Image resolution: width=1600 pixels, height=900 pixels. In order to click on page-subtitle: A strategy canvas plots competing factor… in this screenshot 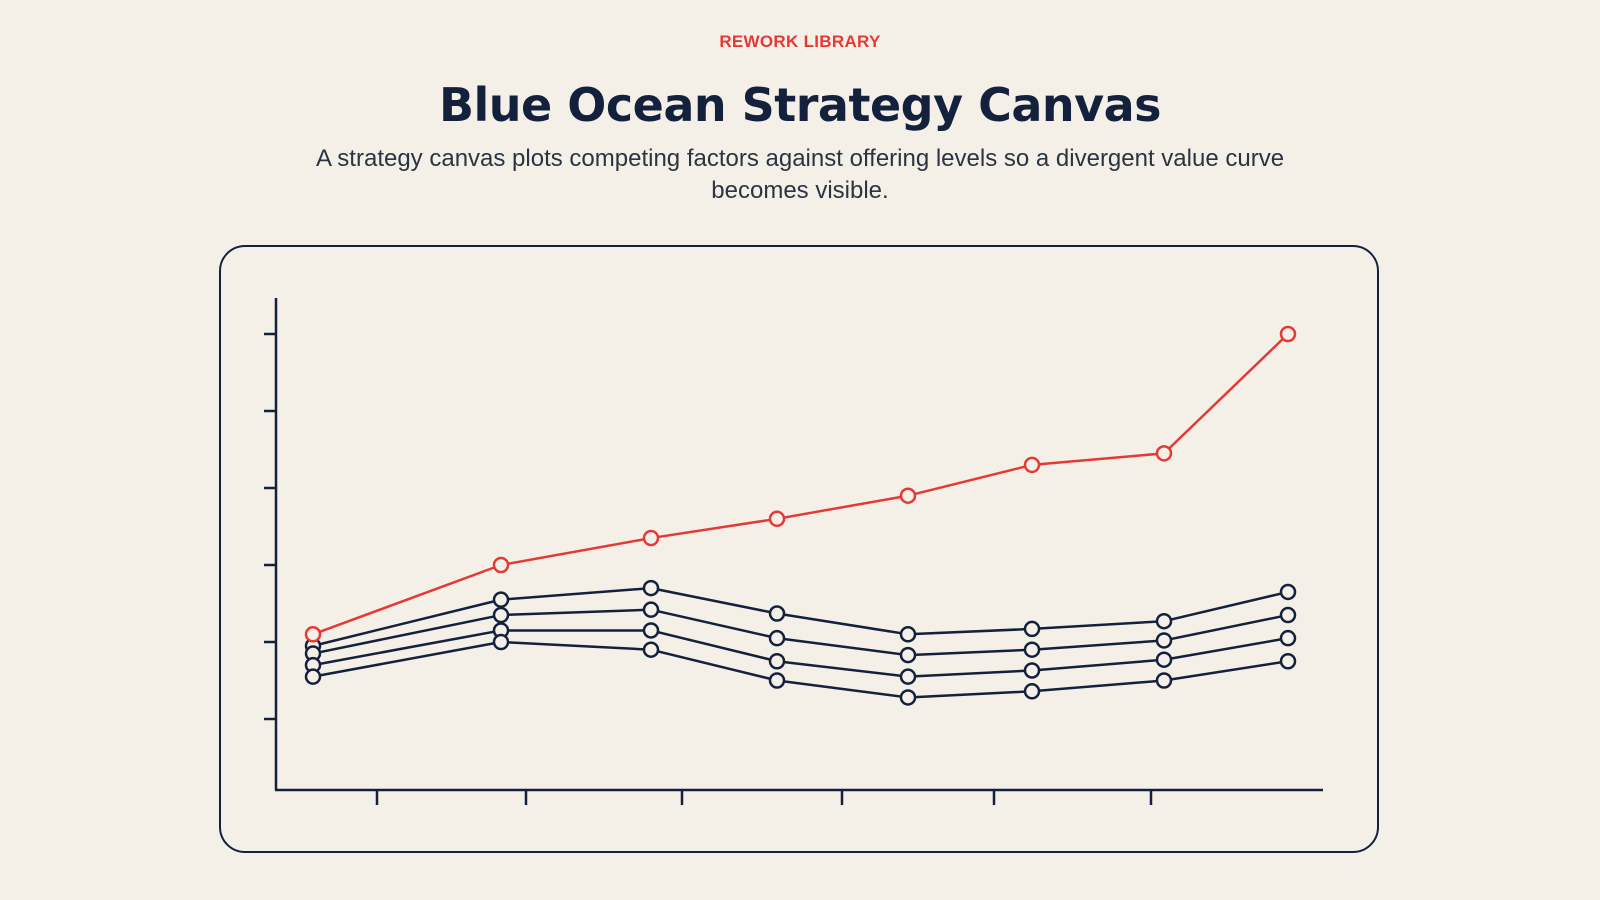, I will do `click(800, 174)`.